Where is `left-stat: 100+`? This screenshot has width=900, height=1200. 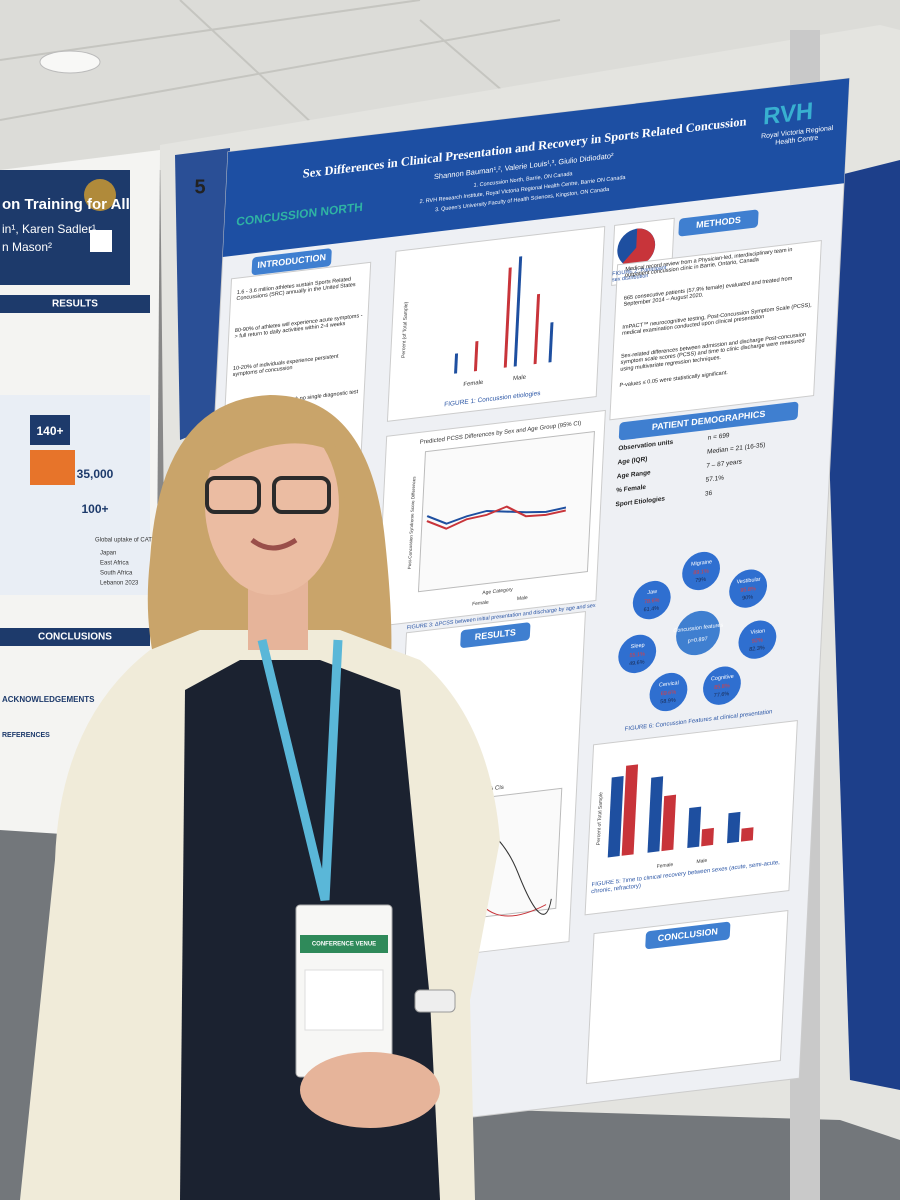
left-stat: 100+ is located at coordinates (94, 509).